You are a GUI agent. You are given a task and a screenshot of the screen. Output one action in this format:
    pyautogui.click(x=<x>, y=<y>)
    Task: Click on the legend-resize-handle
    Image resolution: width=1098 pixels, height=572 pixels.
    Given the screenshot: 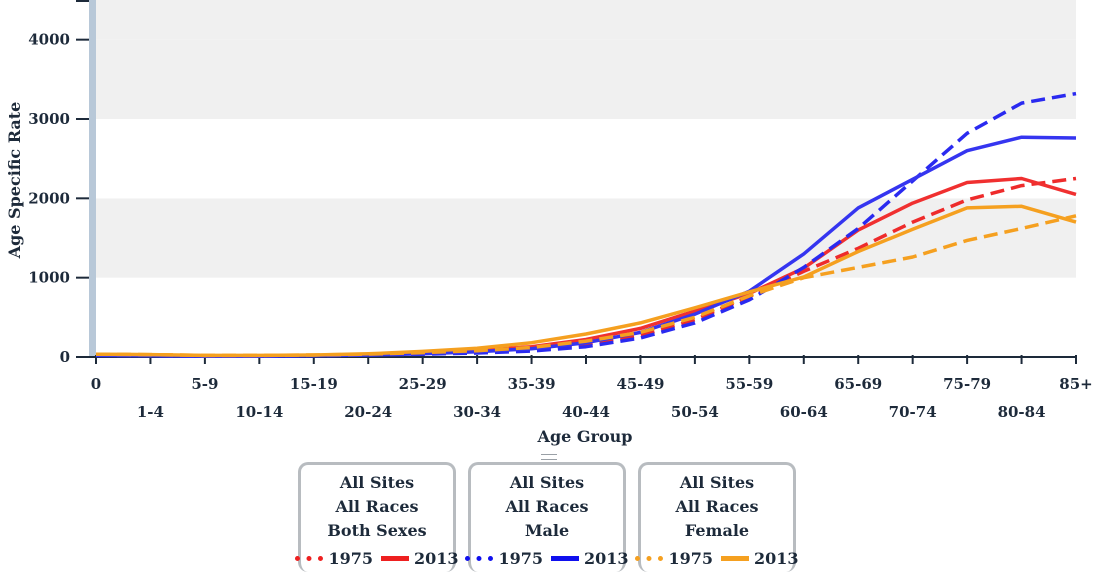 What is the action you would take?
    pyautogui.click(x=549, y=457)
    